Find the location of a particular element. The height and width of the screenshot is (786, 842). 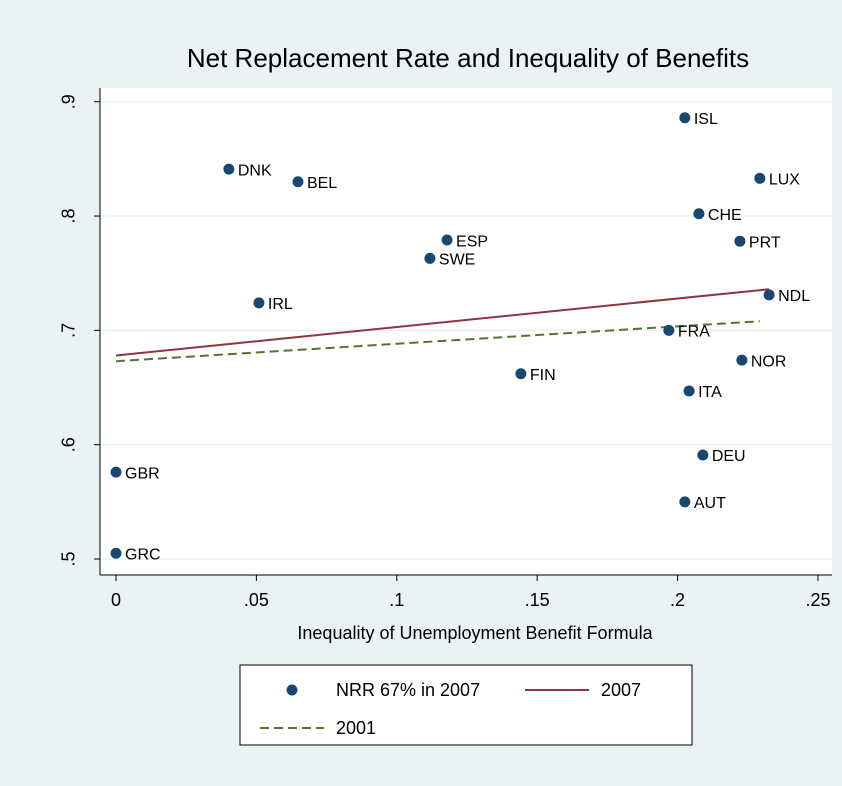

point-label: PRT is located at coordinates (765, 242).